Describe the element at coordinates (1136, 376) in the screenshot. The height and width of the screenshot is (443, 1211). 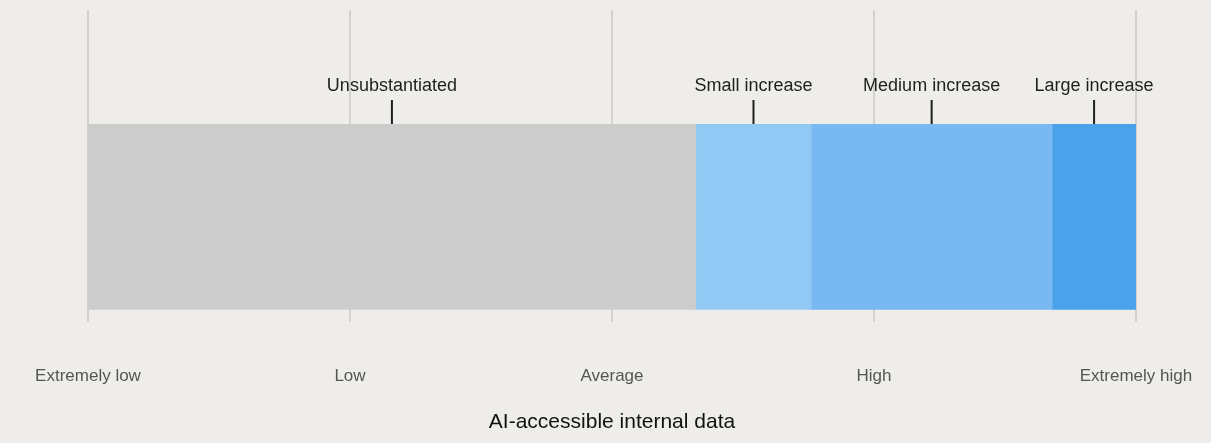
I see `text: Extremely high` at that location.